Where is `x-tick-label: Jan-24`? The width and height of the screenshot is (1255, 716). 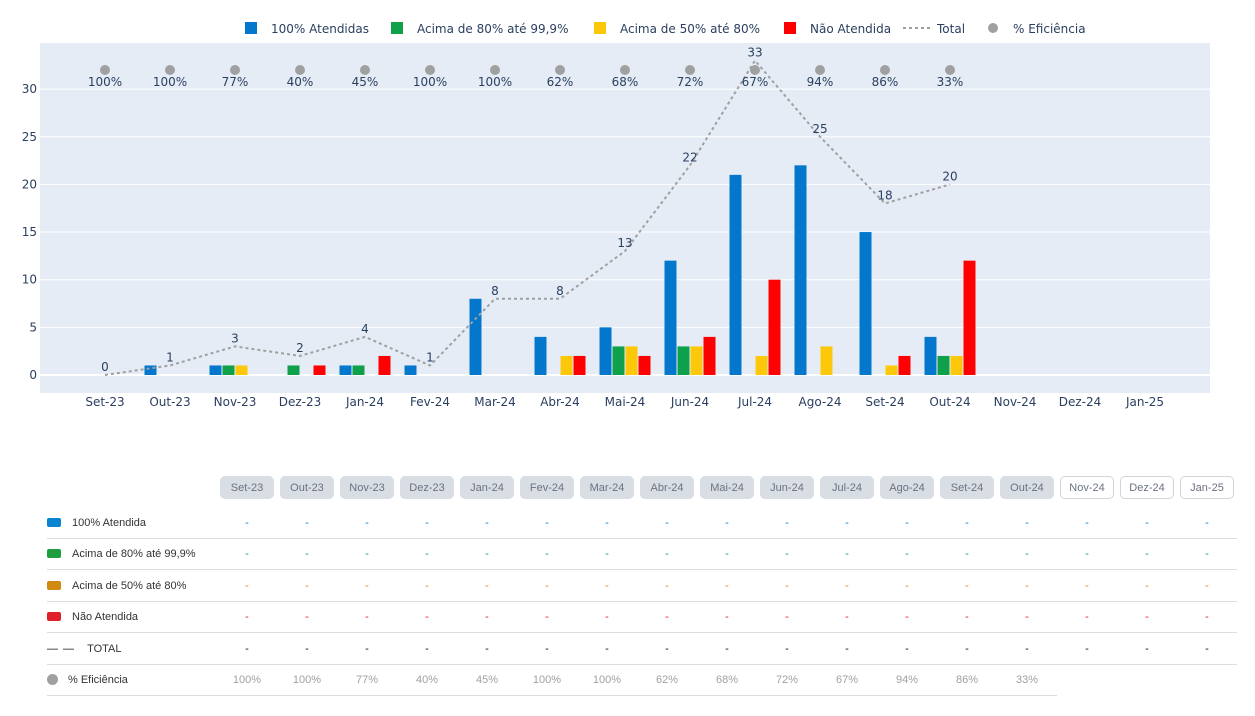
x-tick-label: Jan-24 is located at coordinates (364, 402).